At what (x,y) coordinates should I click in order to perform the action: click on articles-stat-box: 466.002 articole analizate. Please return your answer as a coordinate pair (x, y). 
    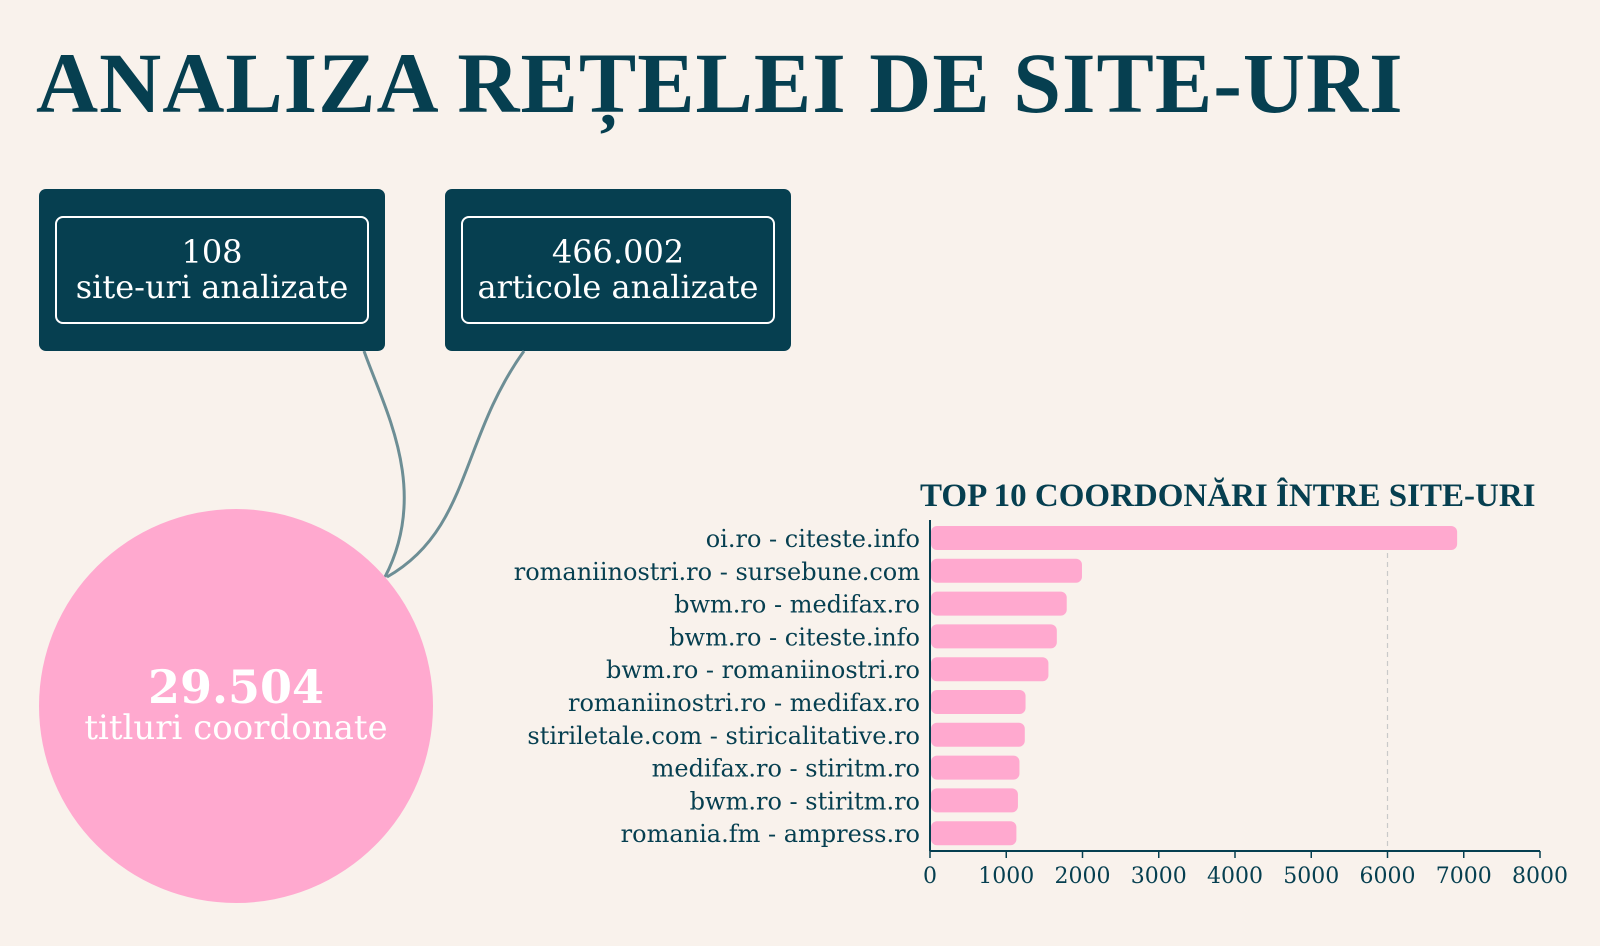
    Looking at the image, I should click on (618, 270).